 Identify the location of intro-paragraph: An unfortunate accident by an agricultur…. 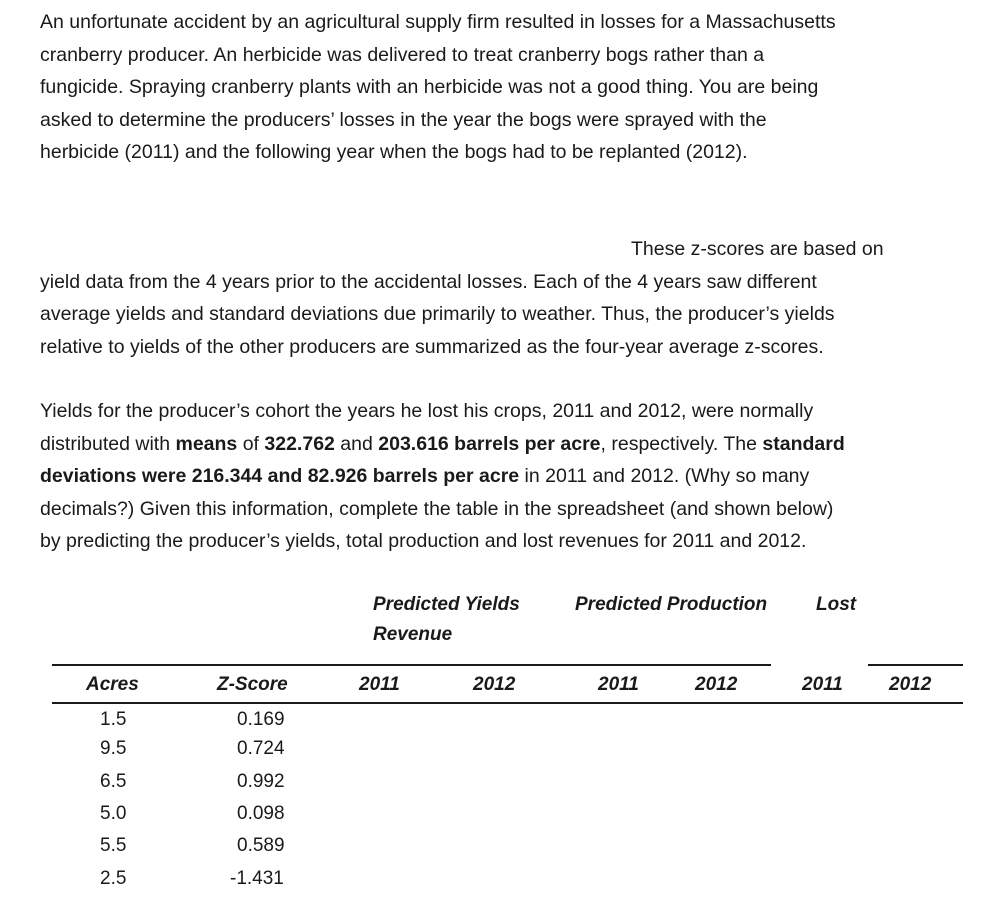
(438, 87).